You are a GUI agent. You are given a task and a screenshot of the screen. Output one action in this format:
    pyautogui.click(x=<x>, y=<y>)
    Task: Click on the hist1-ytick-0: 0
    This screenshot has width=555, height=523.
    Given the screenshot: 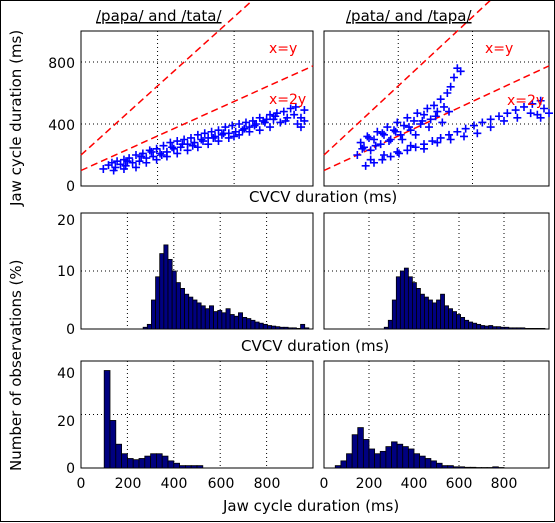 What is the action you would take?
    pyautogui.click(x=70, y=330)
    